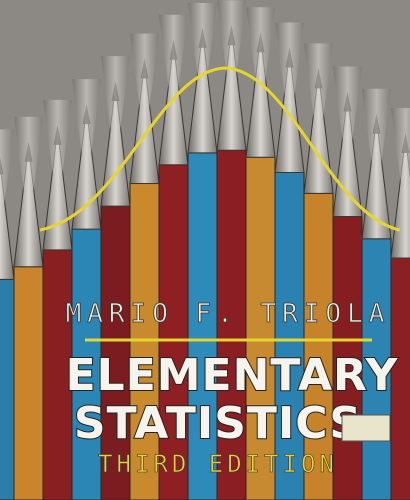 The width and height of the screenshot is (410, 500). Describe the element at coordinates (366, 428) in the screenshot. I see `sticker` at that location.